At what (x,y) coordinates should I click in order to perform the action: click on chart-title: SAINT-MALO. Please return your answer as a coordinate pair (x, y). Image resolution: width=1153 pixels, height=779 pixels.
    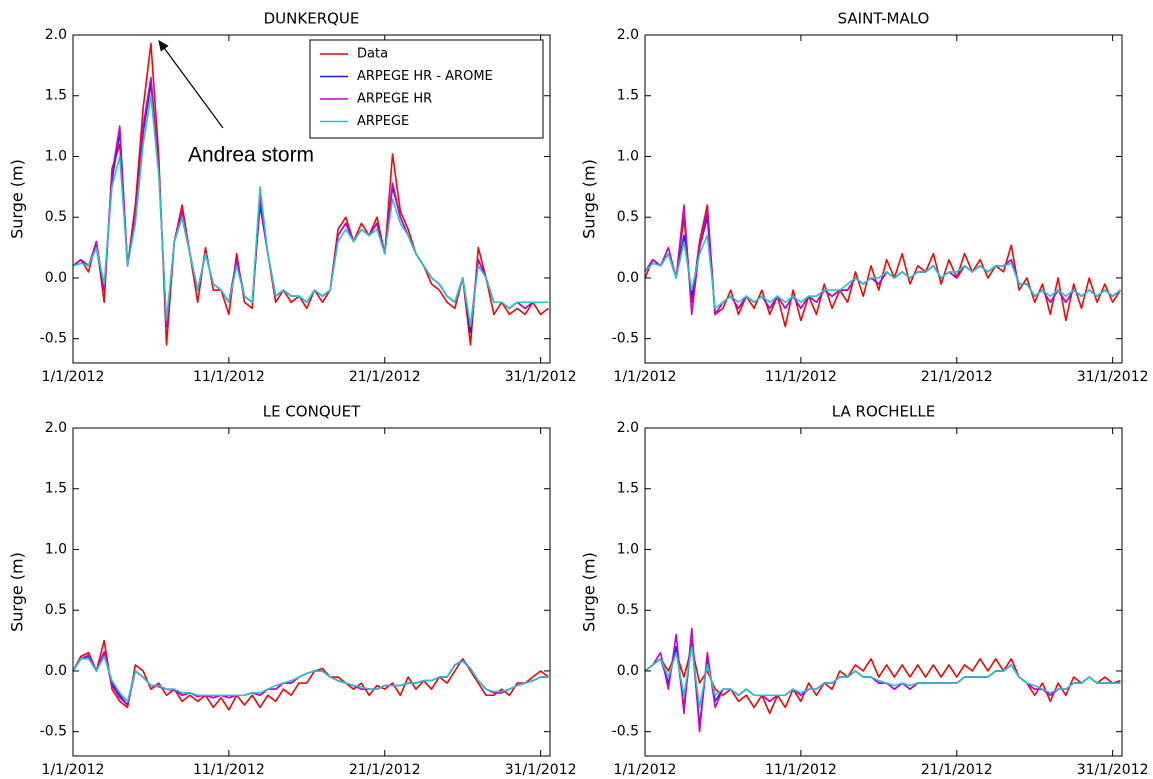
    Looking at the image, I should click on (884, 19).